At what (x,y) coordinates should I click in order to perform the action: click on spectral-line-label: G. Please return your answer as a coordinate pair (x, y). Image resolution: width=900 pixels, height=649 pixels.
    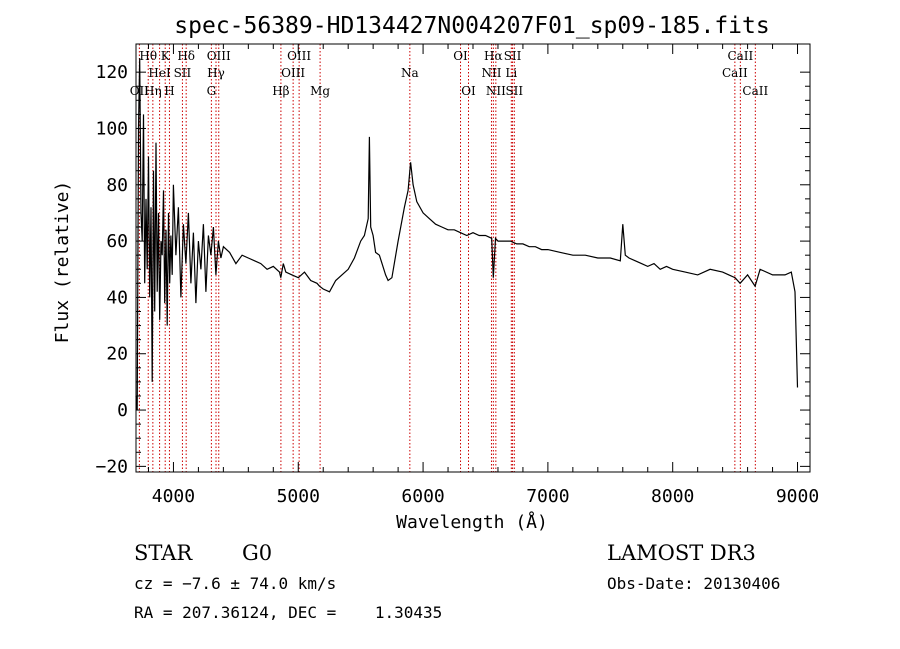
    Looking at the image, I should click on (212, 91).